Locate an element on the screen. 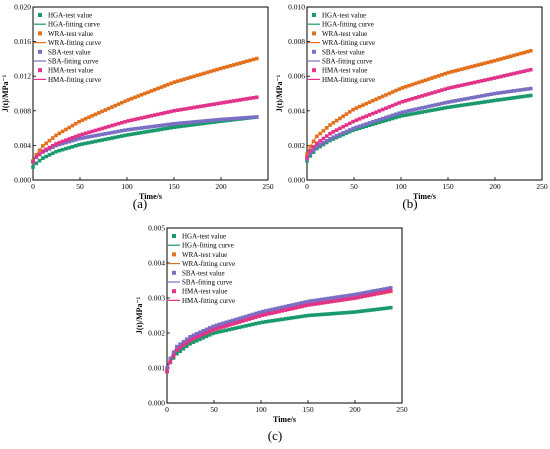  y-tick-label: 0.010 is located at coordinates (296, 7).